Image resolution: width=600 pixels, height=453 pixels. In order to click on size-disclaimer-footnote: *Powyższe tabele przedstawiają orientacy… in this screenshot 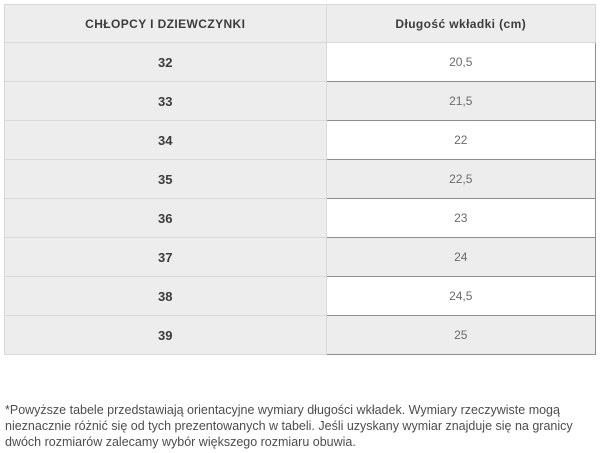, I will do `click(289, 426)`.